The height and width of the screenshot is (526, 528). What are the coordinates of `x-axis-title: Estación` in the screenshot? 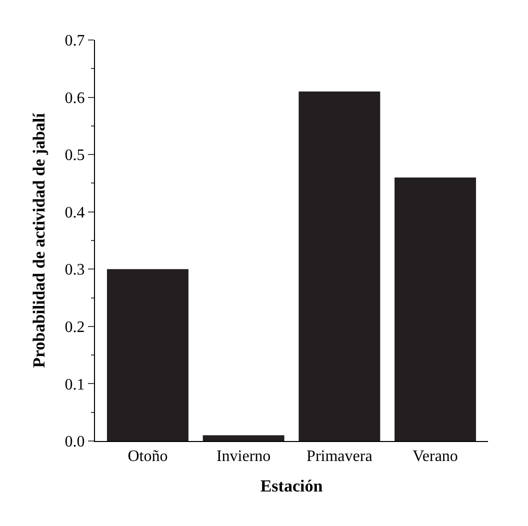 It's located at (292, 486).